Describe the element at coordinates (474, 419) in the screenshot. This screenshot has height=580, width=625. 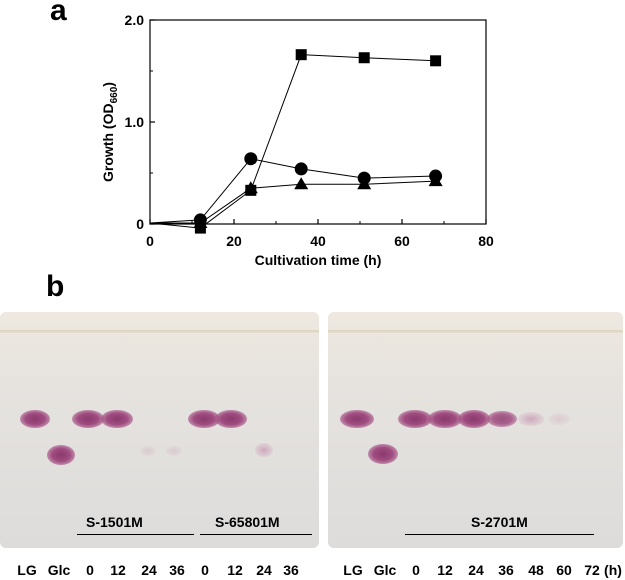
I see `spot-s2701m-24h` at that location.